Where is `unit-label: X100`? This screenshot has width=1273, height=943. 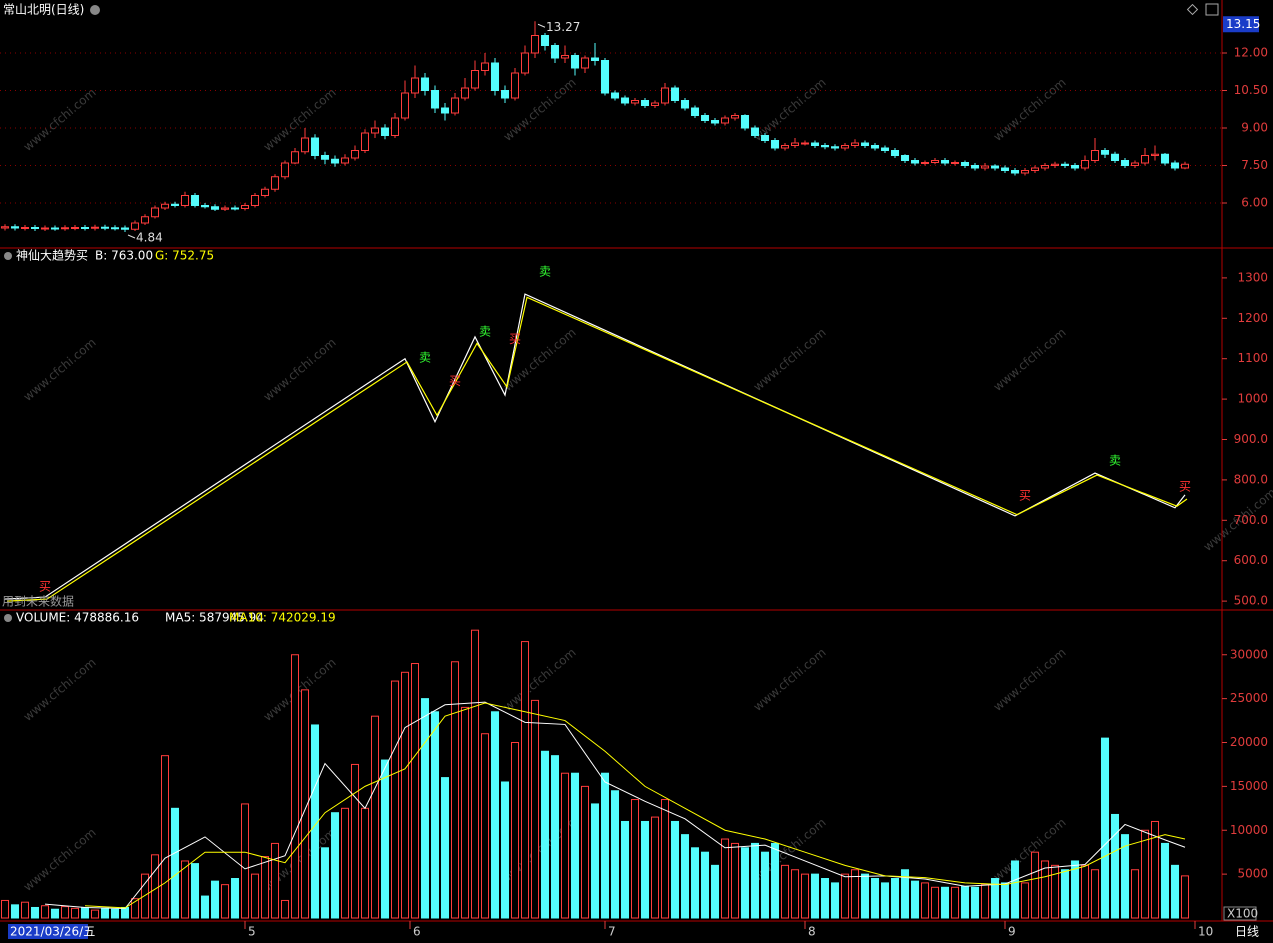
unit-label: X100 is located at coordinates (1242, 914).